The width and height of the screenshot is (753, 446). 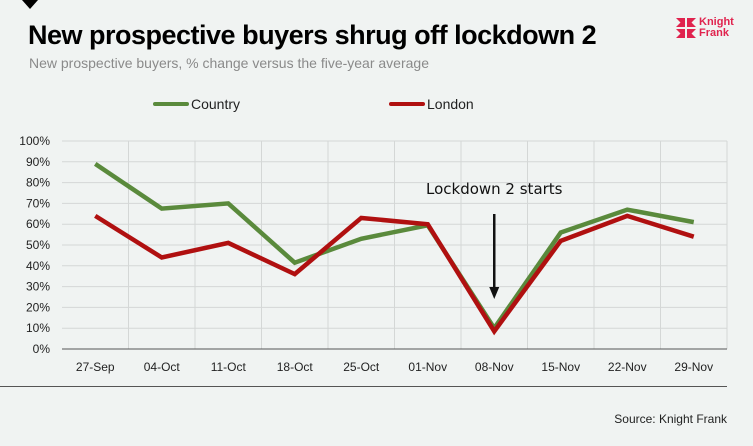 What do you see at coordinates (34, 141) in the screenshot?
I see `y-tick-label: 100%` at bounding box center [34, 141].